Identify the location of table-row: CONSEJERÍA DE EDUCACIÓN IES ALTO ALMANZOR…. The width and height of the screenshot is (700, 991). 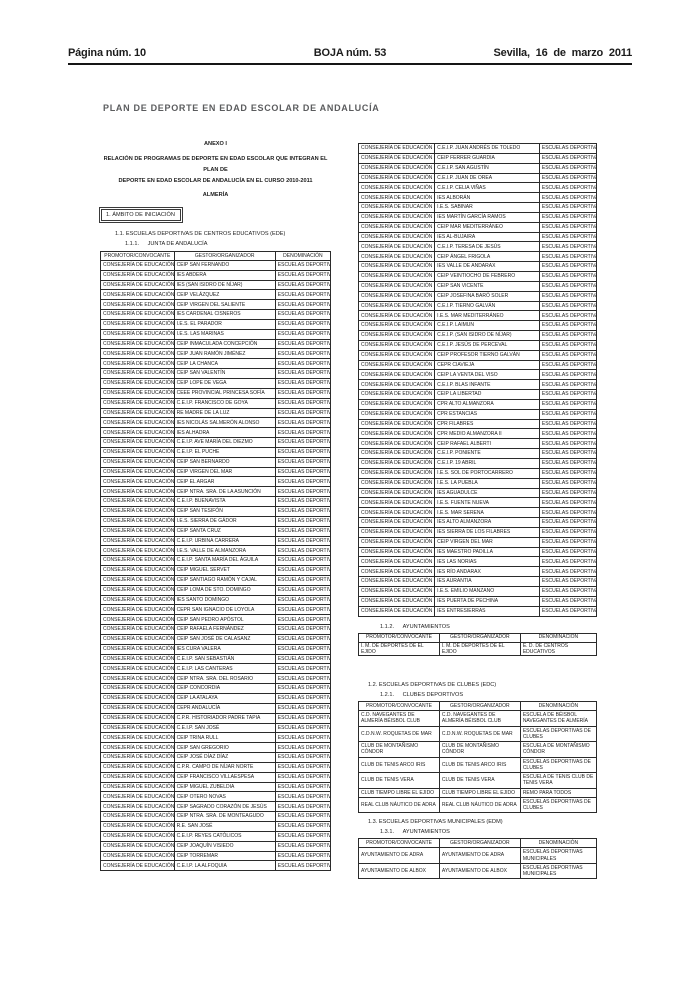
(477, 522).